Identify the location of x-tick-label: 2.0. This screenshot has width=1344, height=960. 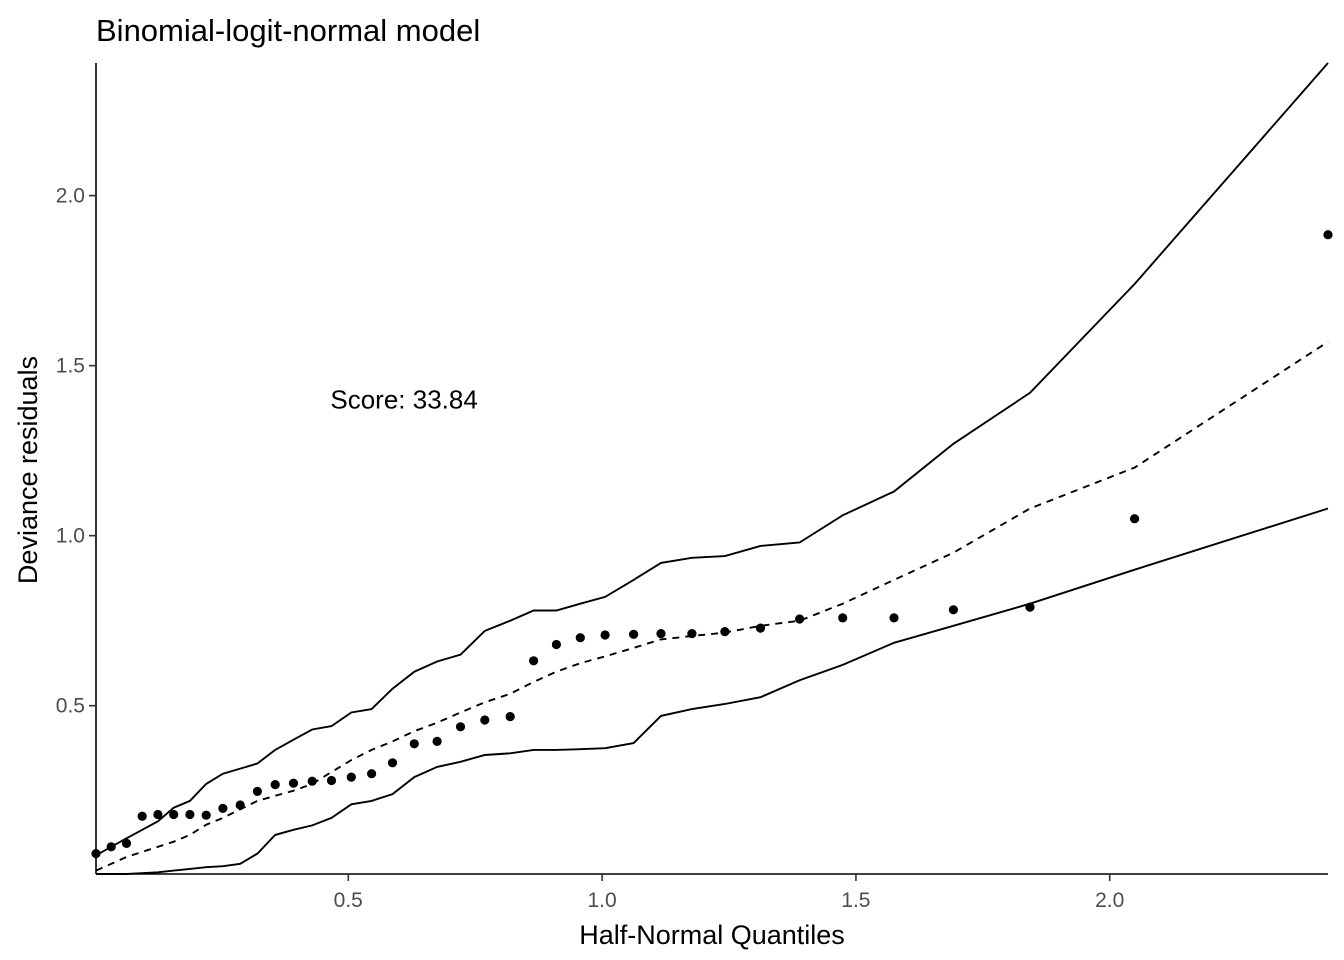
(1109, 900).